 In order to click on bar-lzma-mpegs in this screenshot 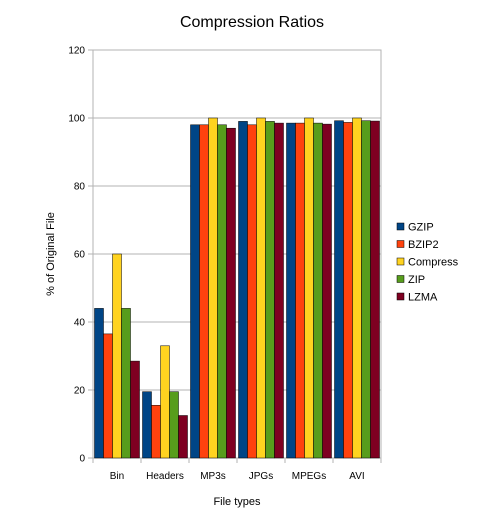, I will do `click(327, 291)`.